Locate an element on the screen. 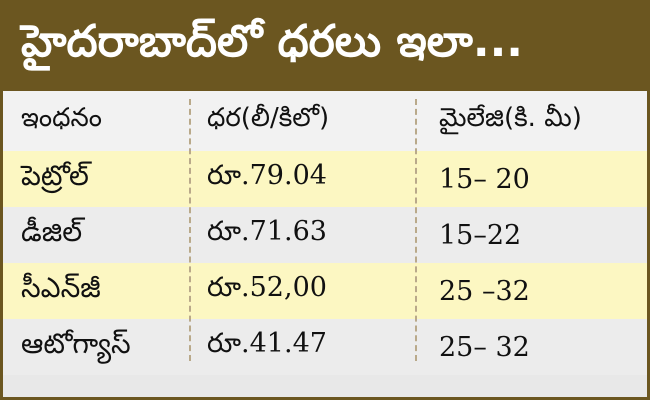 This screenshot has width=650, height=400. fuel-name: పెట్రోల్ is located at coordinates (55, 175).